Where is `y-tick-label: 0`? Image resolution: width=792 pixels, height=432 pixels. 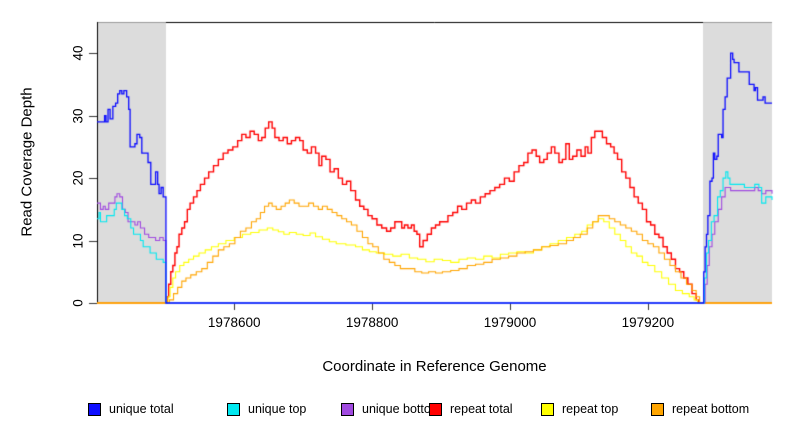
y-tick-label: 0 is located at coordinates (78, 303).